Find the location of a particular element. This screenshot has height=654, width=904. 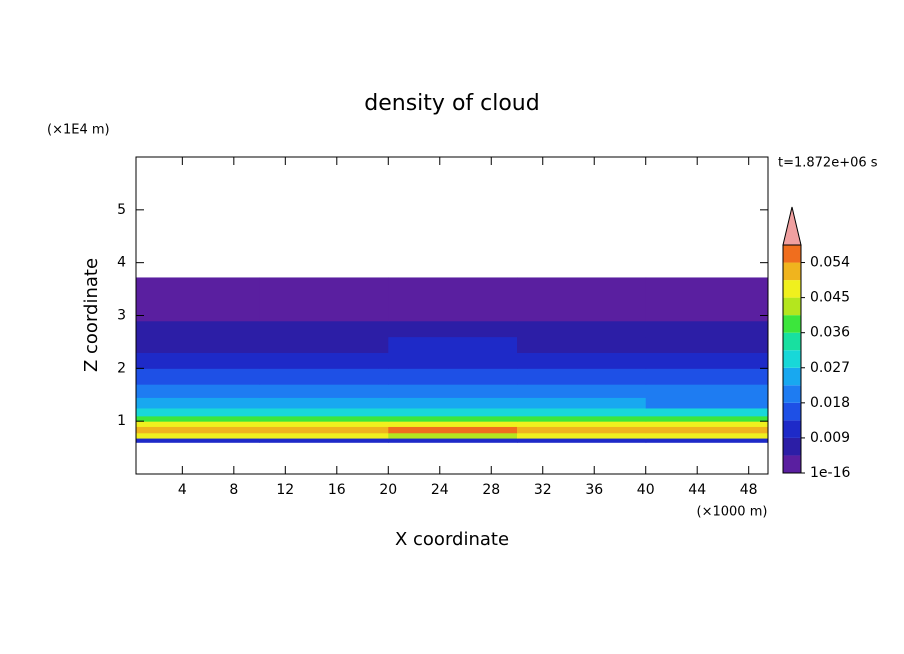

colorbar-tick-label: 0.036 is located at coordinates (830, 333).